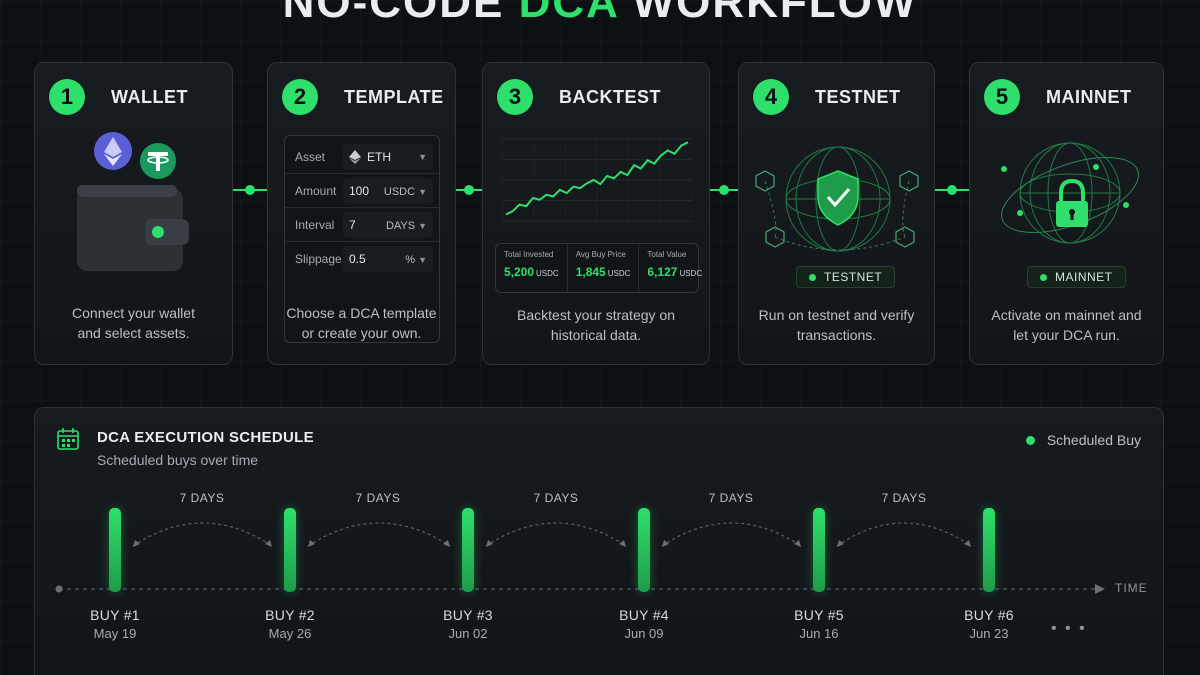  I want to click on template-form: Asset ETH ▼ Amount 100 USDC ▼ Interval, so click(362, 239).